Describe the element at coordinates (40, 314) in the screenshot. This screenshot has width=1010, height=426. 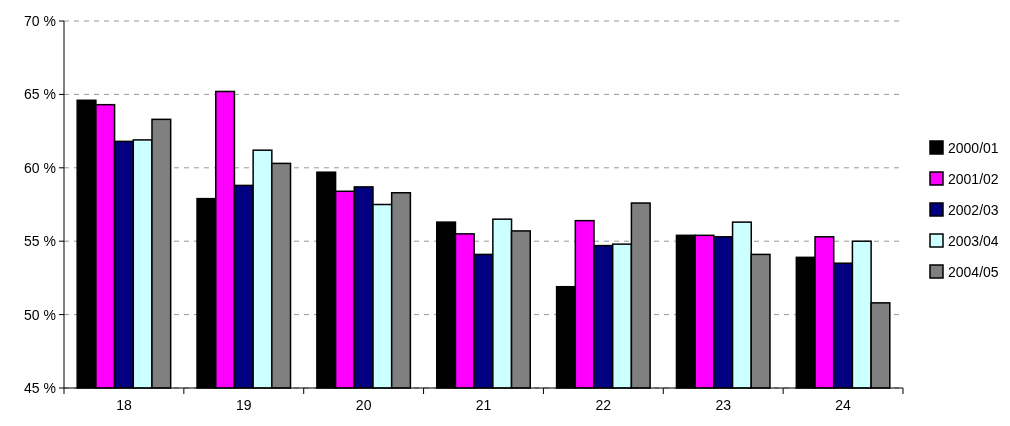
I see `y-tick-label: 50 %` at that location.